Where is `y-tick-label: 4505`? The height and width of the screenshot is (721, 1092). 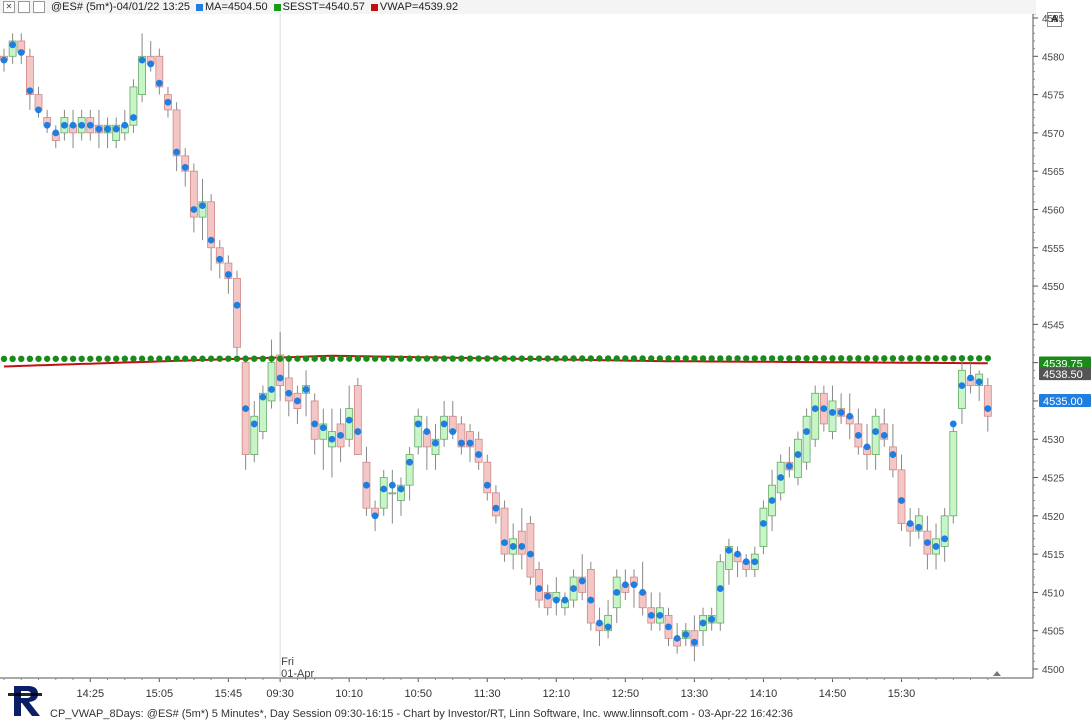
y-tick-label: 4505 is located at coordinates (1053, 632).